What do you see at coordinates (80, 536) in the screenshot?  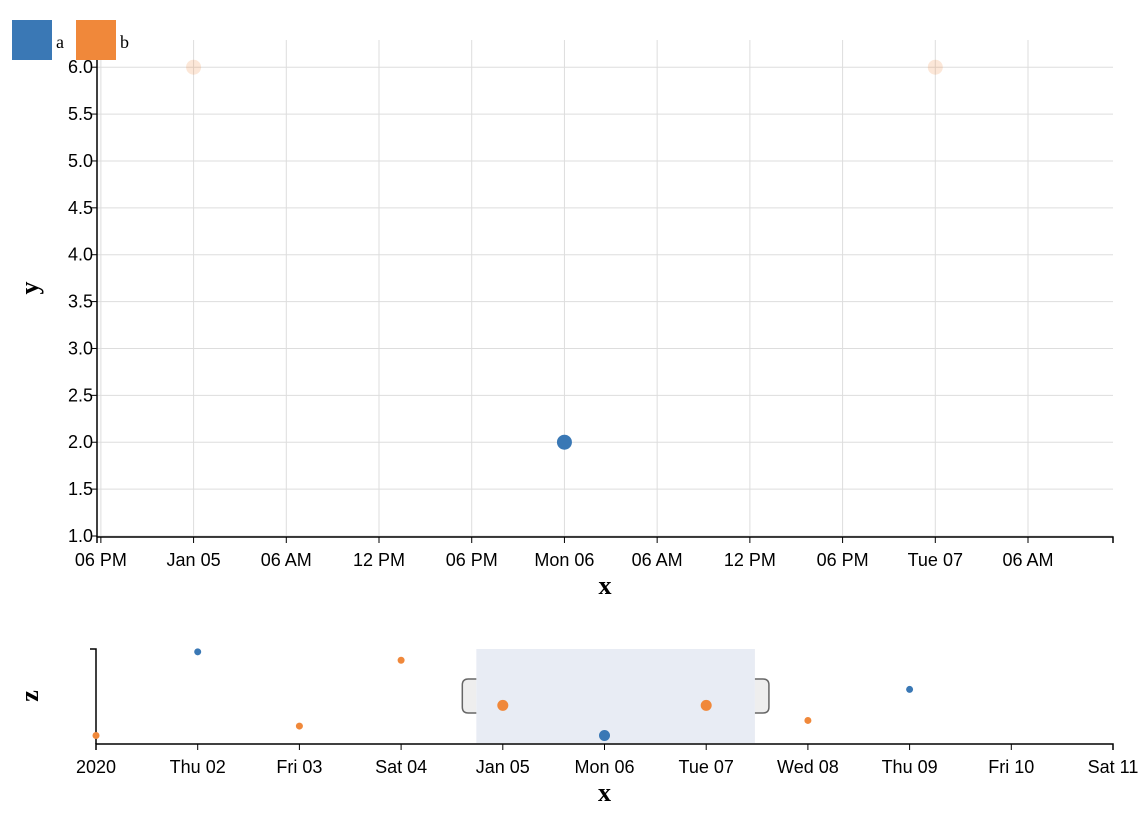 I see `y-tick-label: 1.0` at bounding box center [80, 536].